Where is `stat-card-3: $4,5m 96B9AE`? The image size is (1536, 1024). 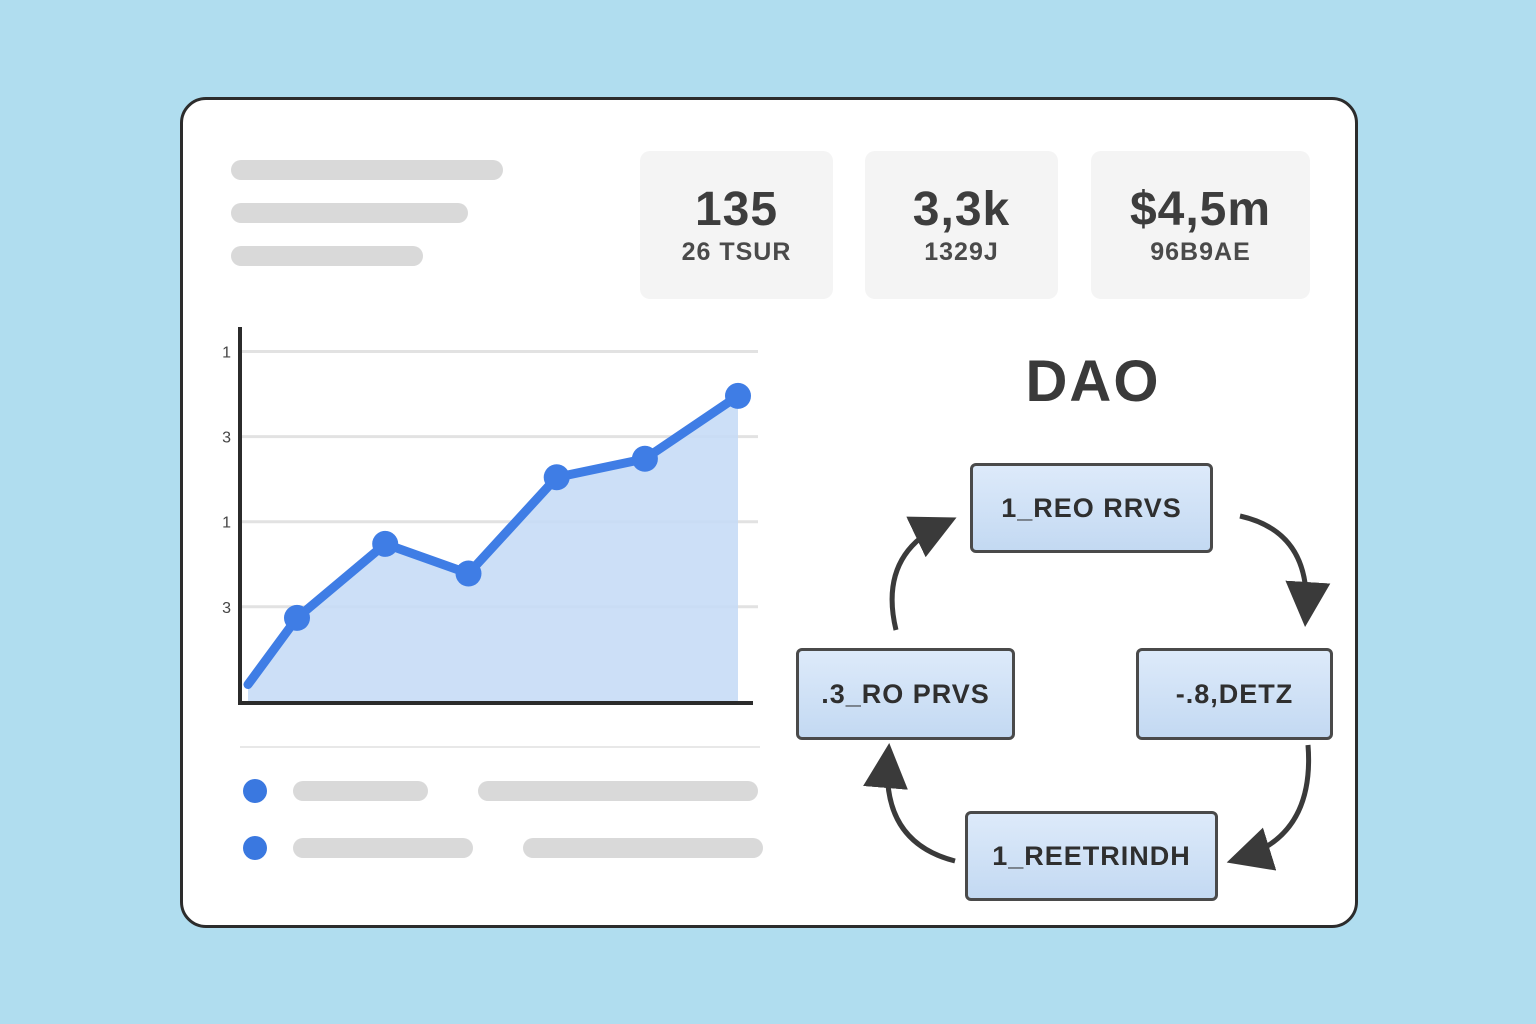
stat-card-3: $4,5m 96B9AE is located at coordinates (1200, 225).